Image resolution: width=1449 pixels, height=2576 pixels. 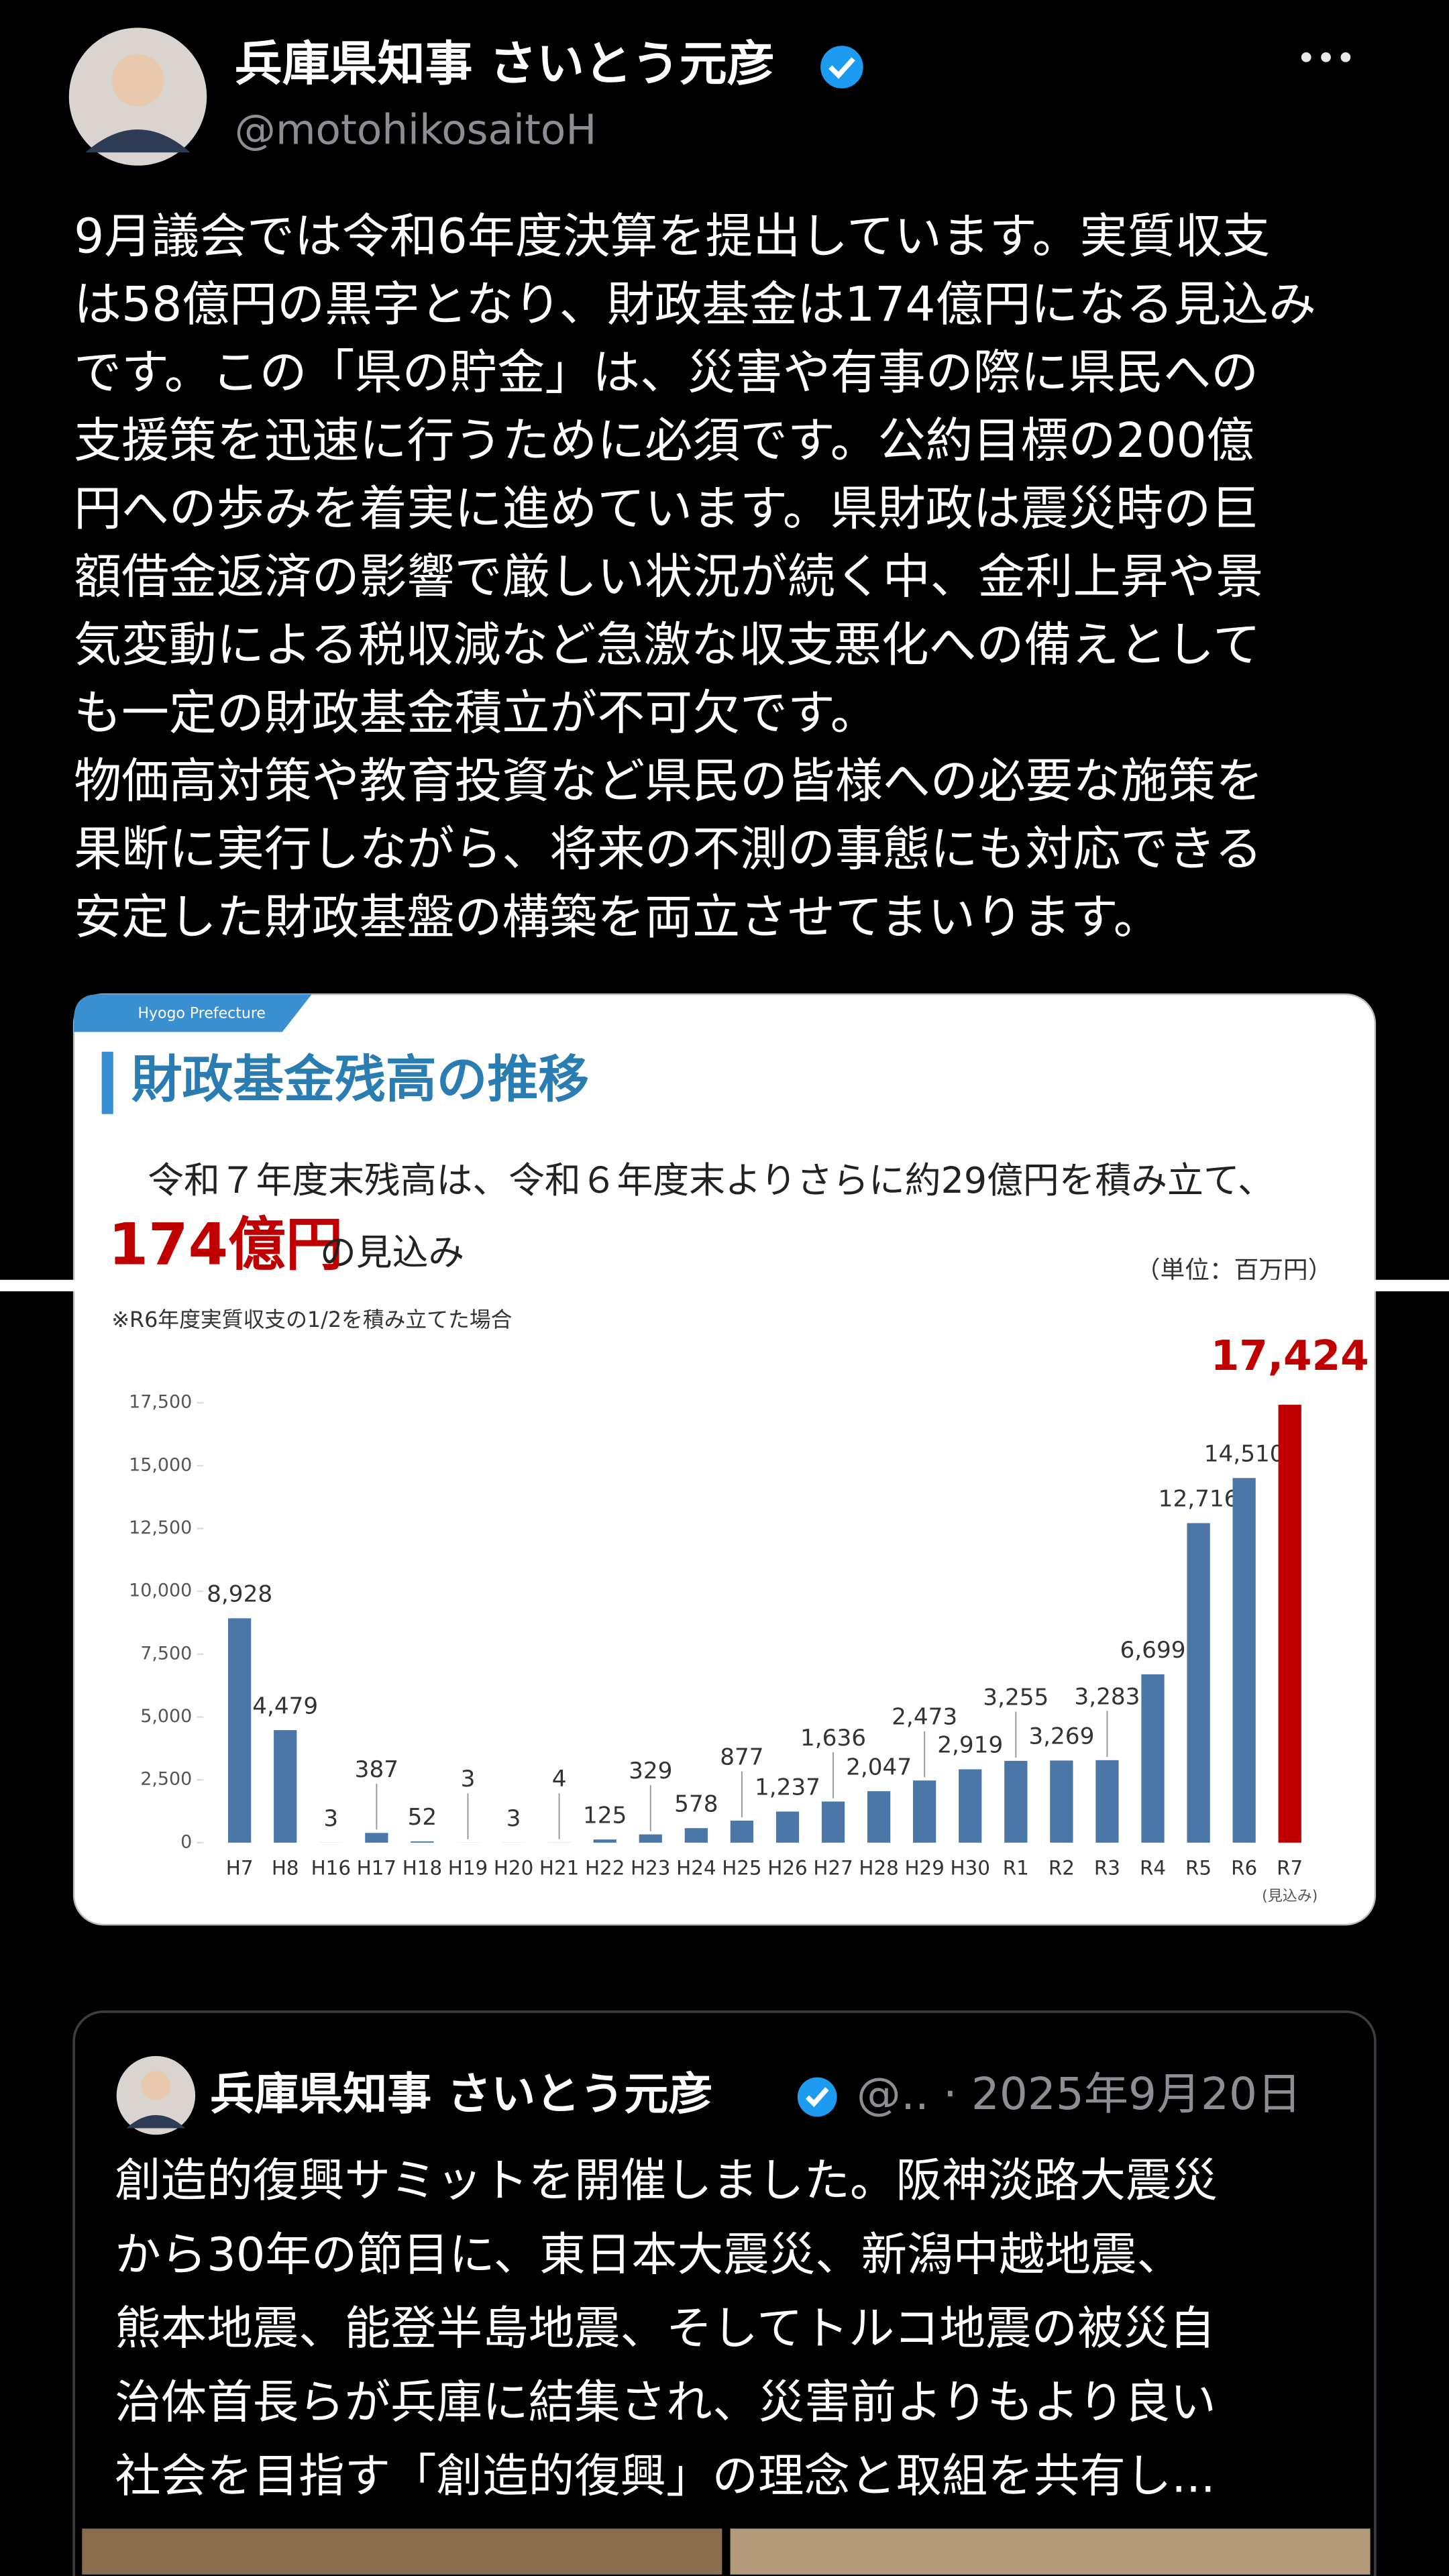 I want to click on x-tick-label: R7, so click(x=1290, y=1867).